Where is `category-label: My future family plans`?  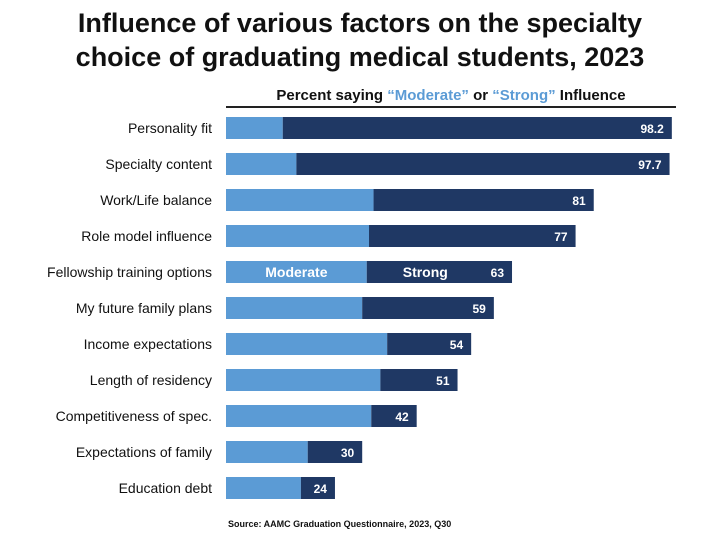 category-label: My future family plans is located at coordinates (144, 308).